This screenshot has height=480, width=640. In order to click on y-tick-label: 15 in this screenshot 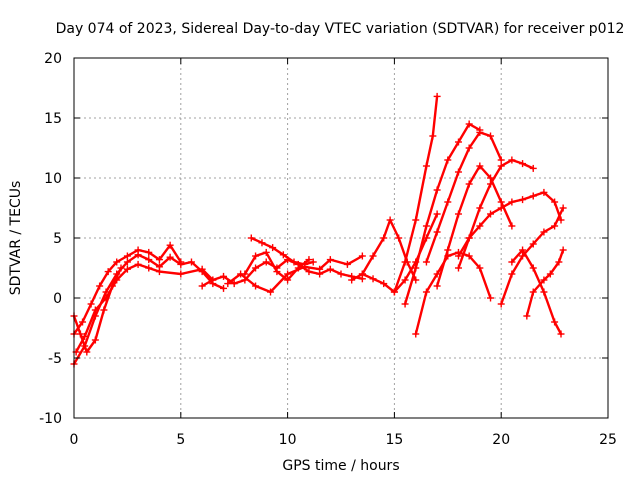, I will do `click(53, 119)`.